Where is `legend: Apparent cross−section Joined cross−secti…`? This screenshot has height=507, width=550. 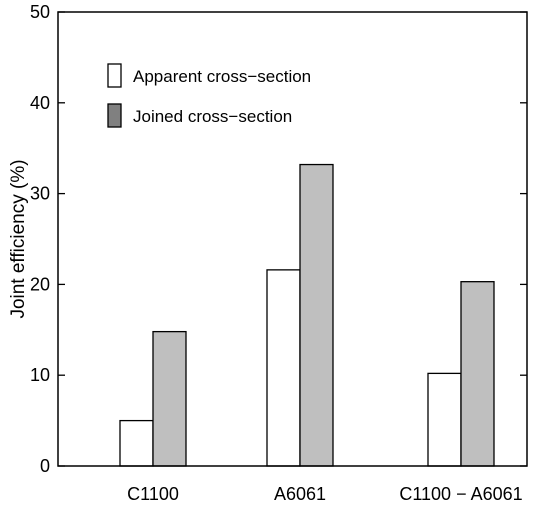 legend: Apparent cross−section Joined cross−secti… is located at coordinates (209, 95).